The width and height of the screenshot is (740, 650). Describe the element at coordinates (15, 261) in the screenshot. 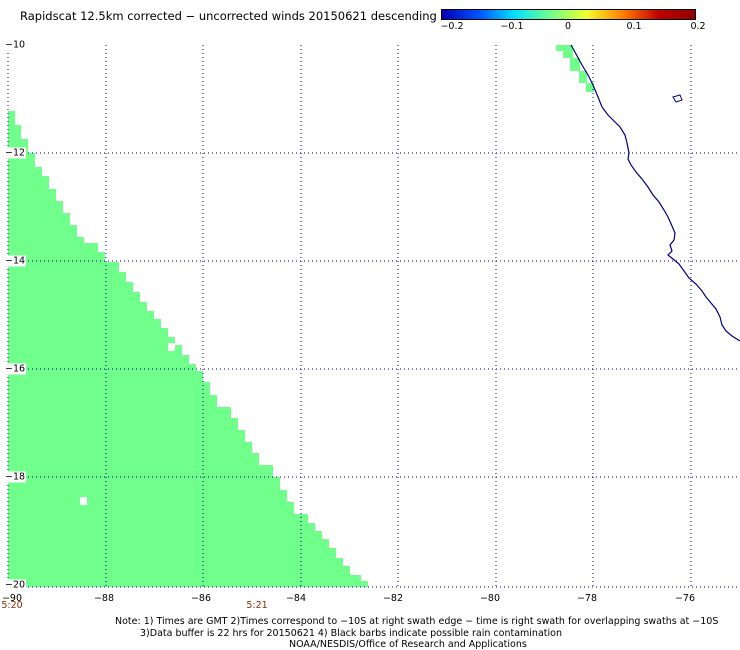

I see `lat-tick-label: −14` at that location.